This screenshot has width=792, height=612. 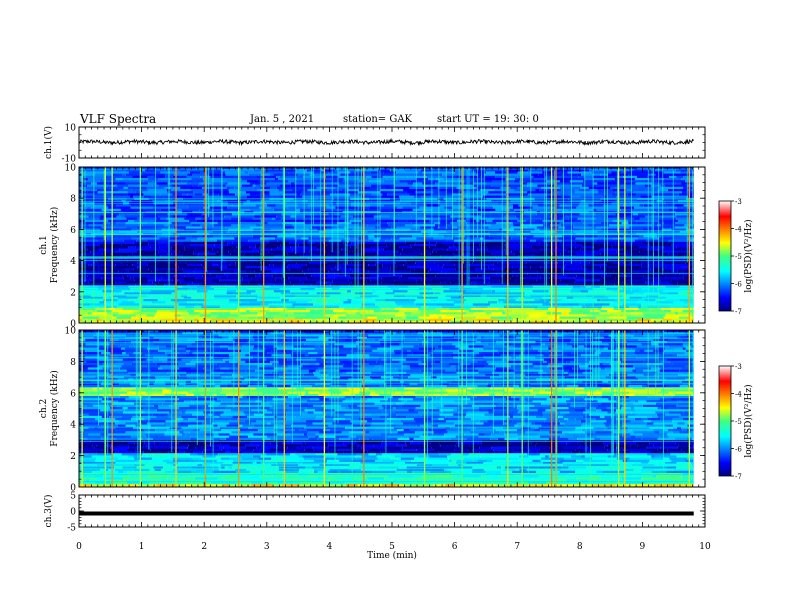 I want to click on x-tick-label: 5, so click(x=392, y=547).